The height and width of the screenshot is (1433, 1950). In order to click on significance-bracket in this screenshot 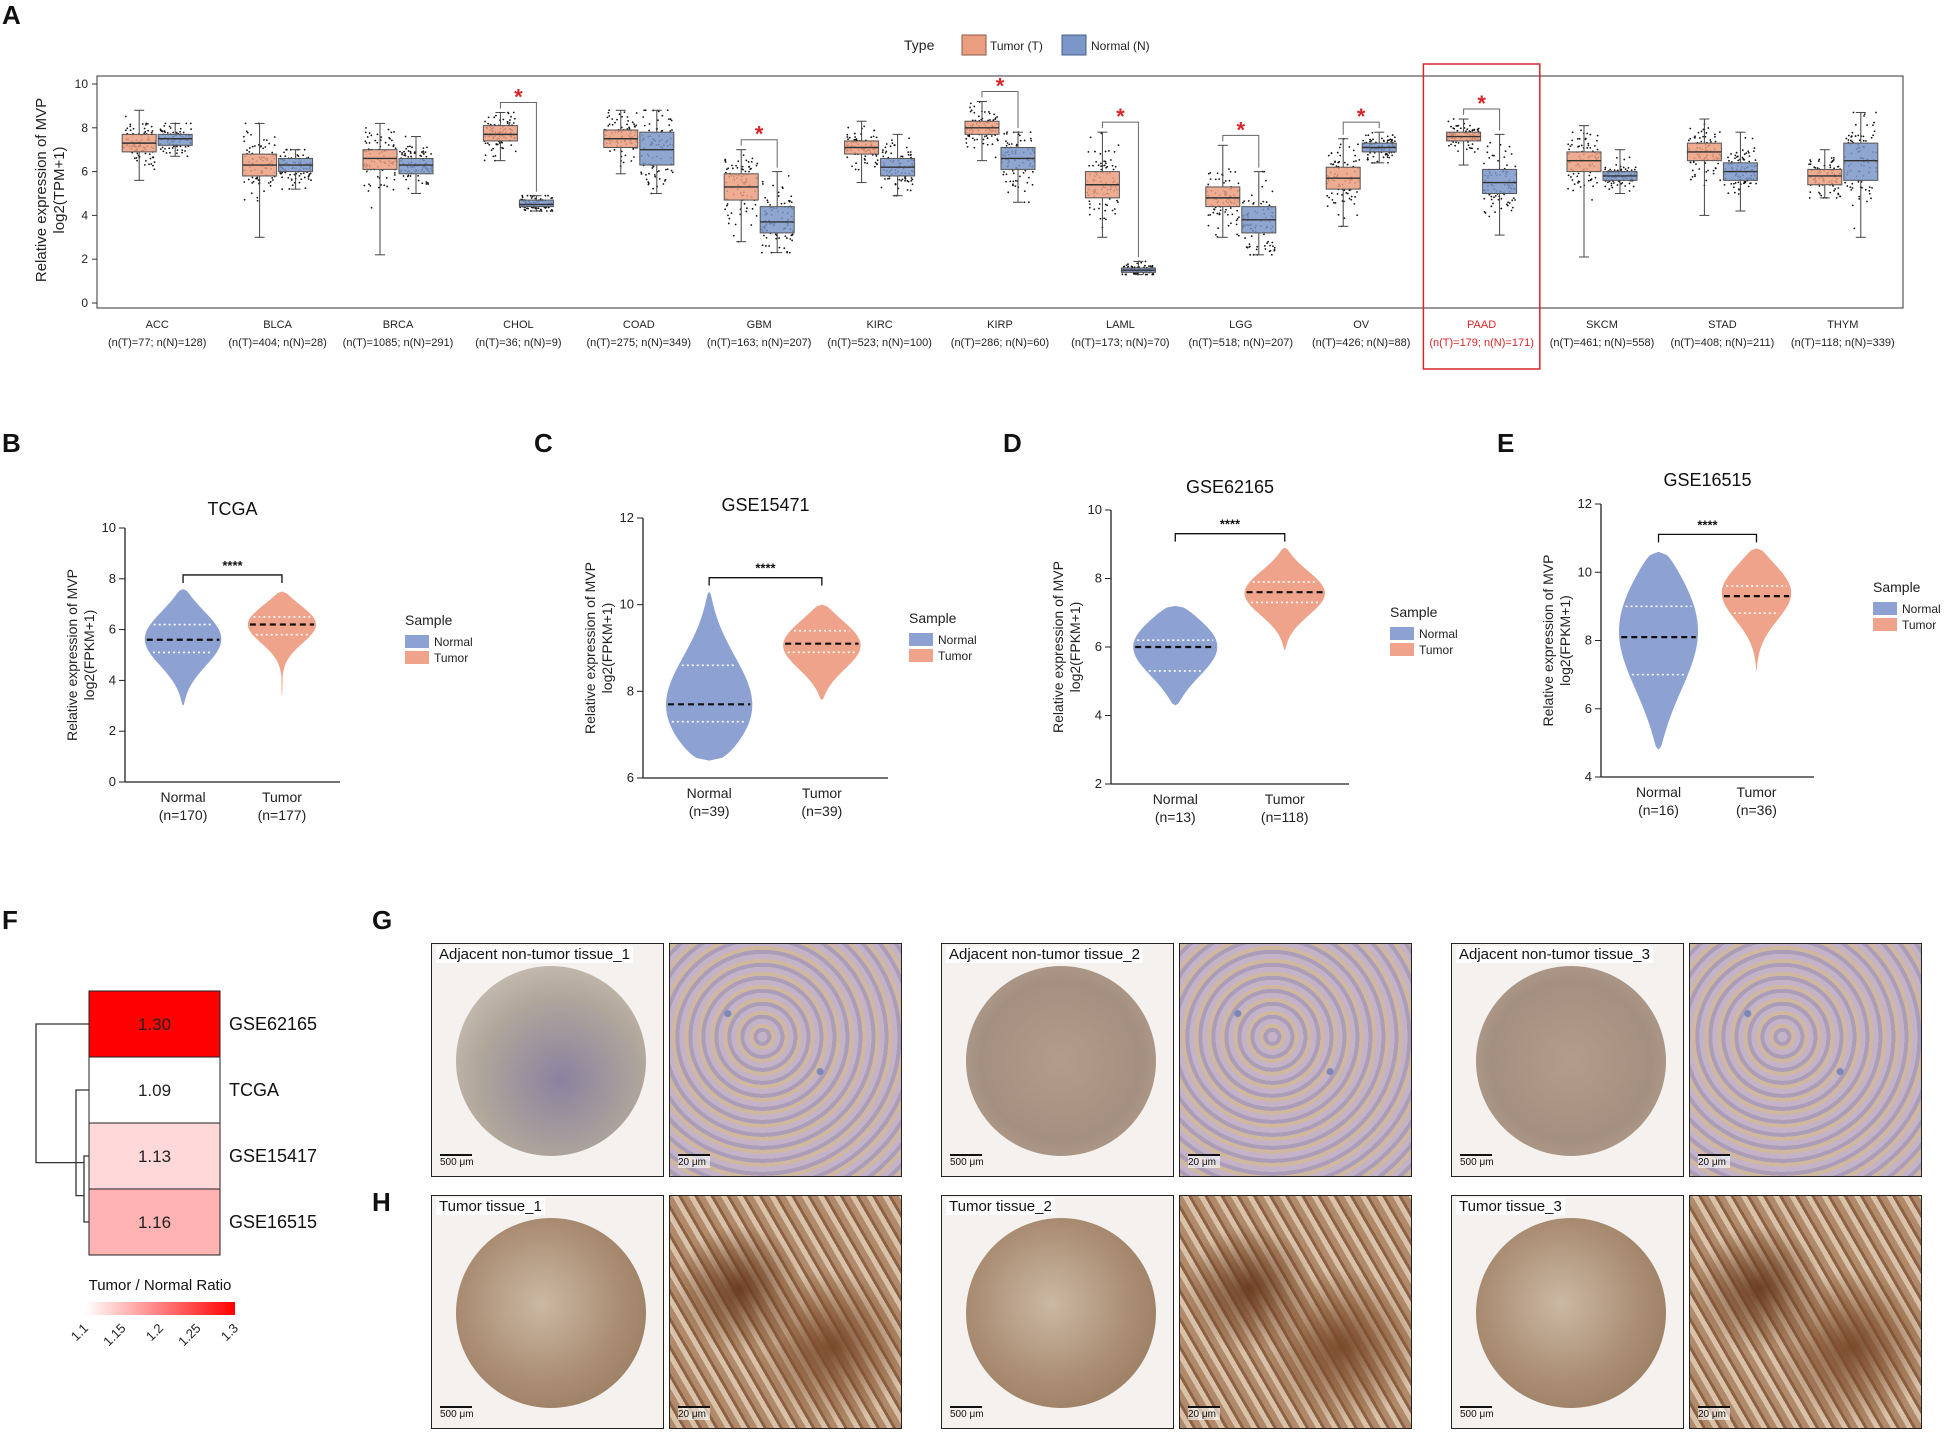, I will do `click(765, 581)`.